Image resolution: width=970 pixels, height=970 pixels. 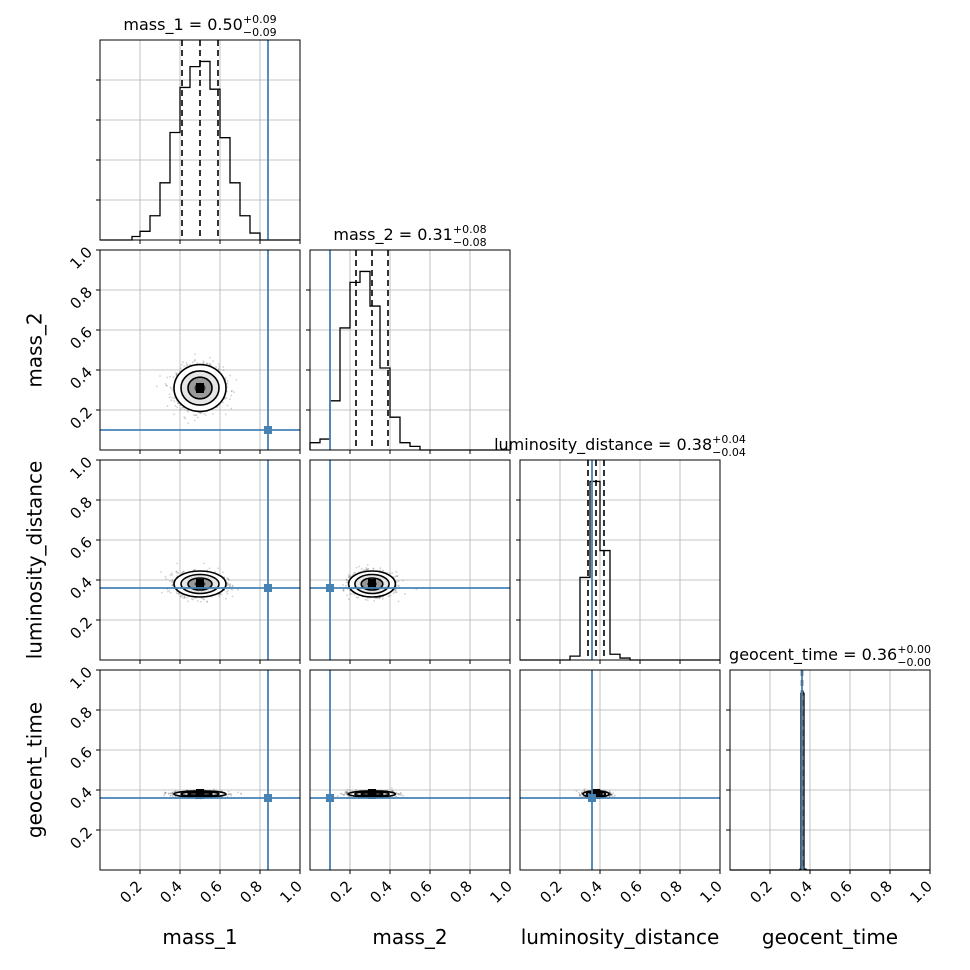 What do you see at coordinates (81, 378) in the screenshot?
I see `y-tick-label: 0.4` at bounding box center [81, 378].